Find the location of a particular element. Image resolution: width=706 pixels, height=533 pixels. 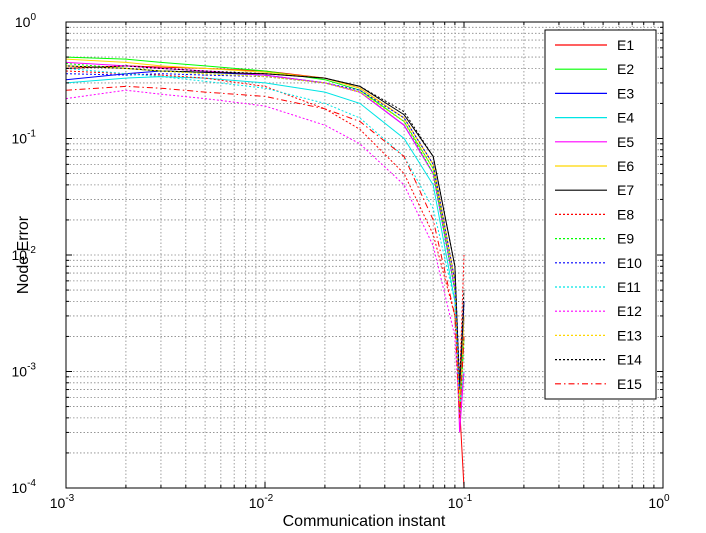

legend-label-e2: E2 is located at coordinates (625, 69).